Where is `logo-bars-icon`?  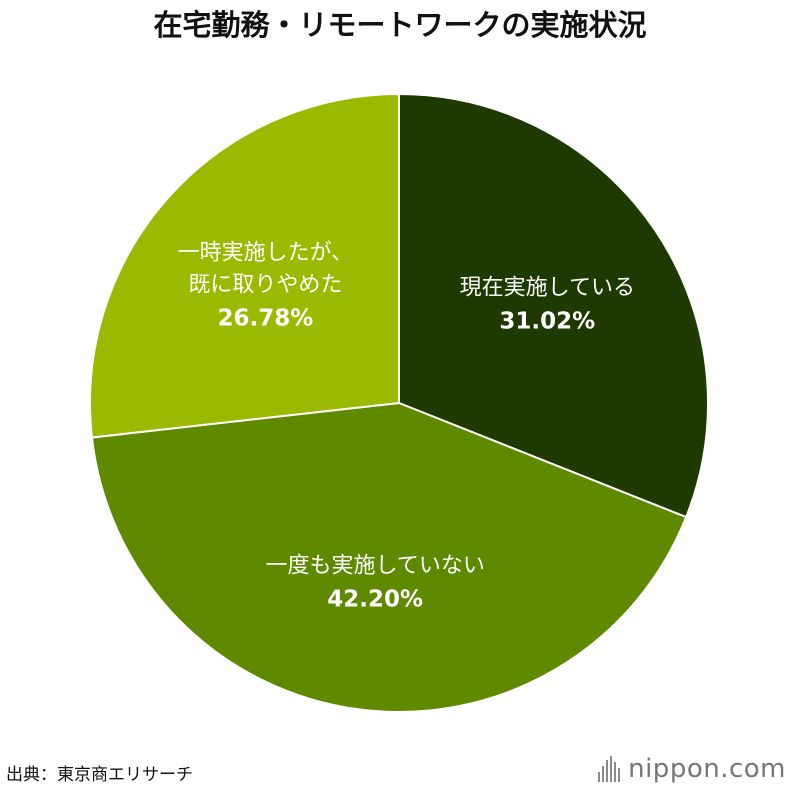 logo-bars-icon is located at coordinates (609, 769).